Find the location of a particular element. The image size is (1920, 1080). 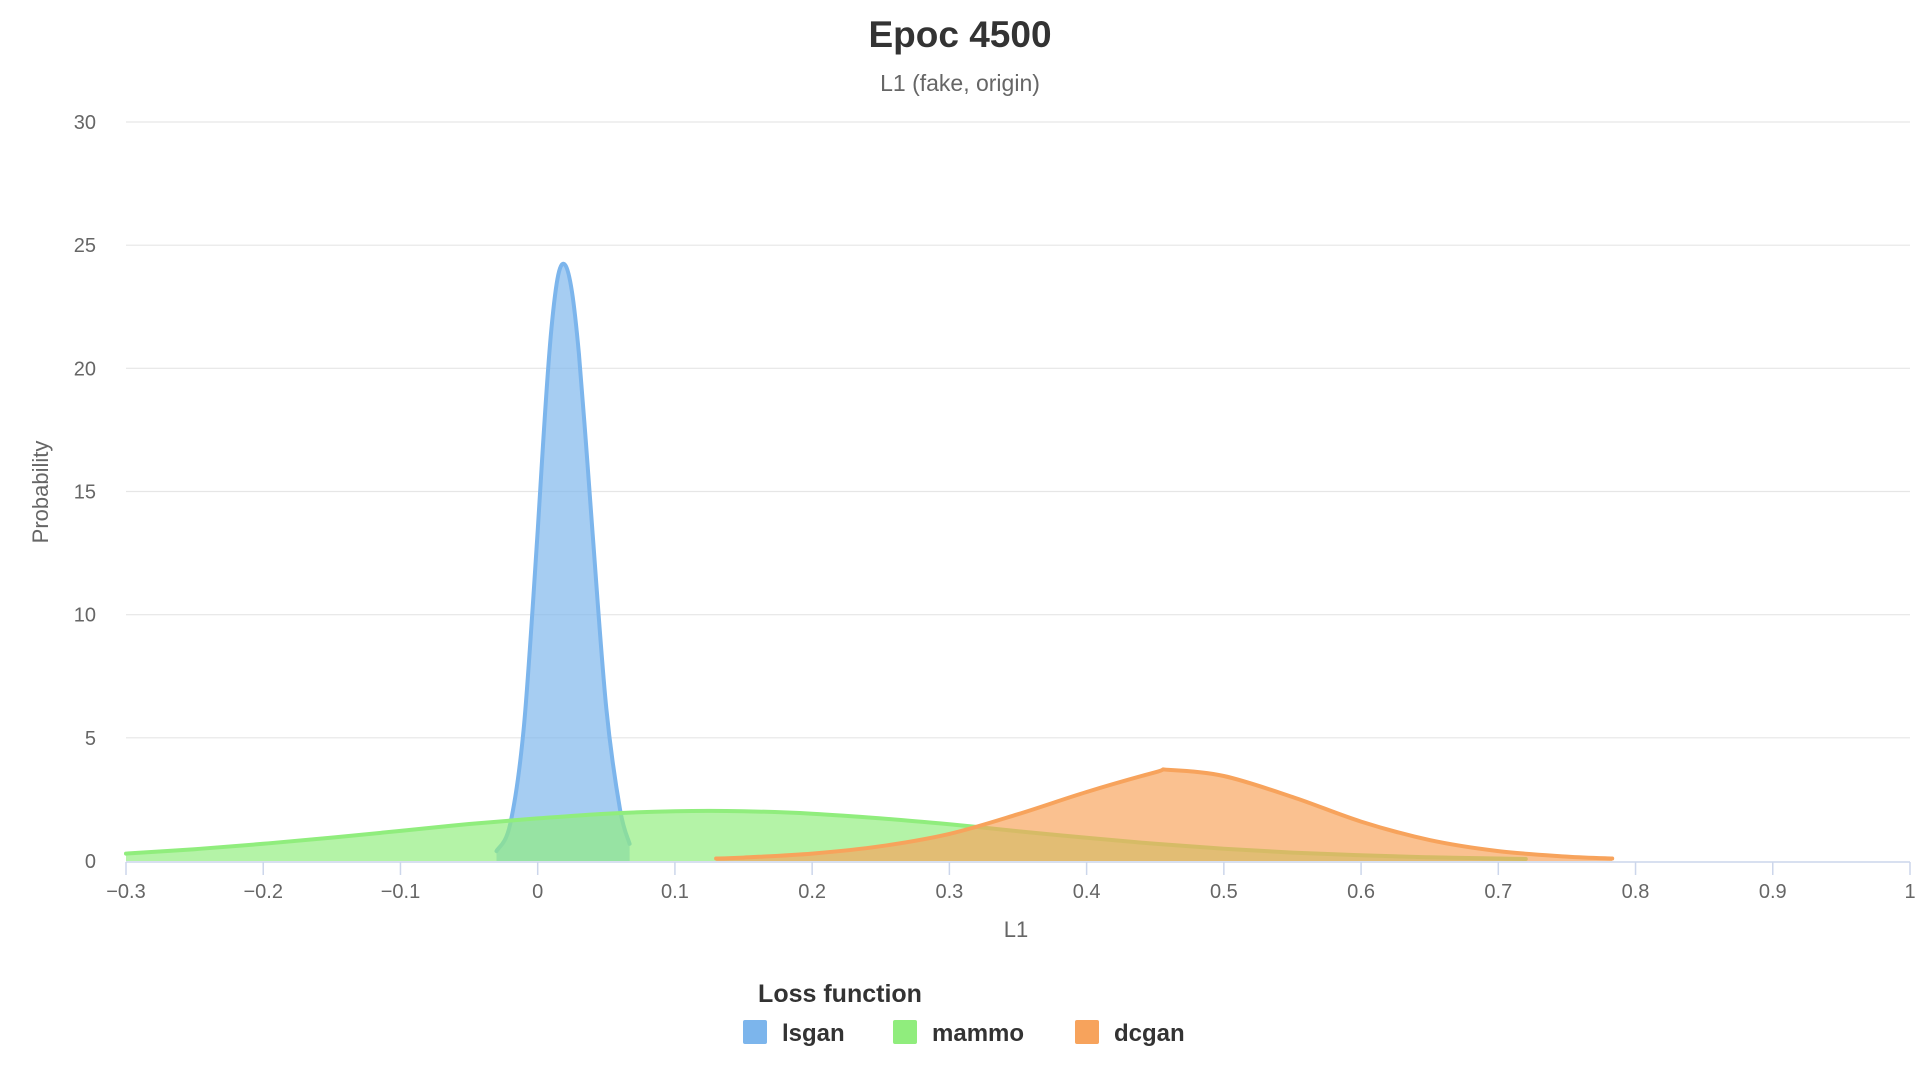

x-tick-label: −0.3 is located at coordinates (125, 892).